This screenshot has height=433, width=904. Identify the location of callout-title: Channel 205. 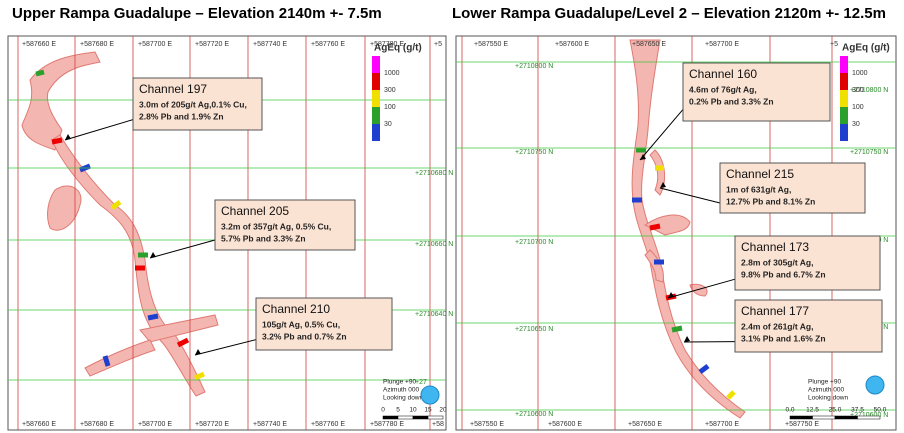
(255, 211).